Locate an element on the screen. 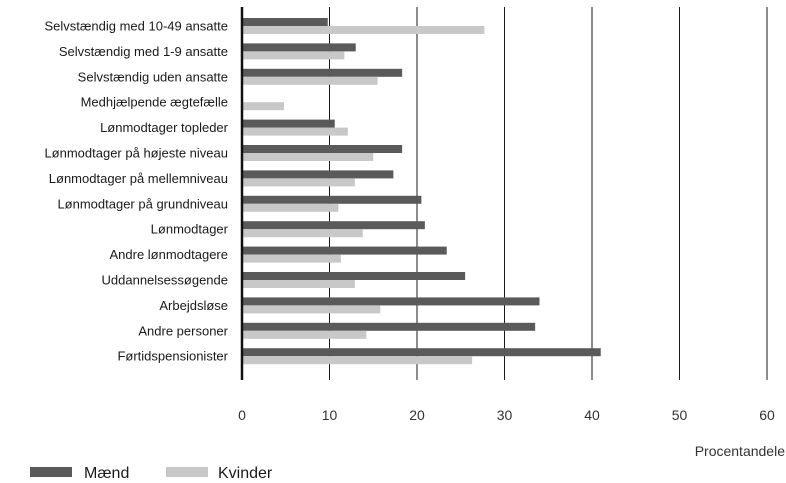  category-label: Selvstændig med 10-49 ansatte is located at coordinates (136, 26).